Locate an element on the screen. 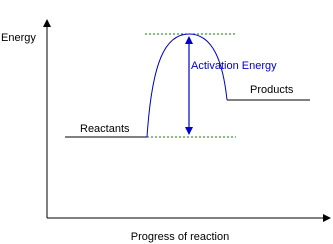 Image resolution: width=333 pixels, height=244 pixels. y-axis-label: Energy is located at coordinates (18, 38).